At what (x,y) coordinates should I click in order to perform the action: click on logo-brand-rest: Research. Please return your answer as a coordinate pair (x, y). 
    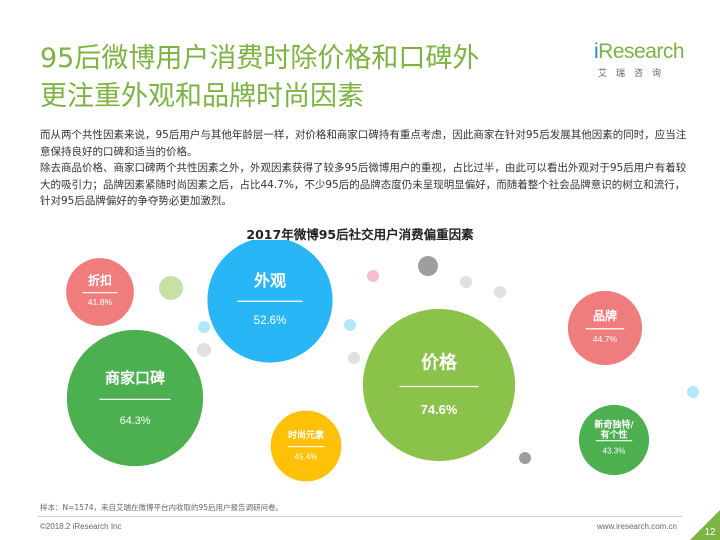
    Looking at the image, I should click on (641, 51).